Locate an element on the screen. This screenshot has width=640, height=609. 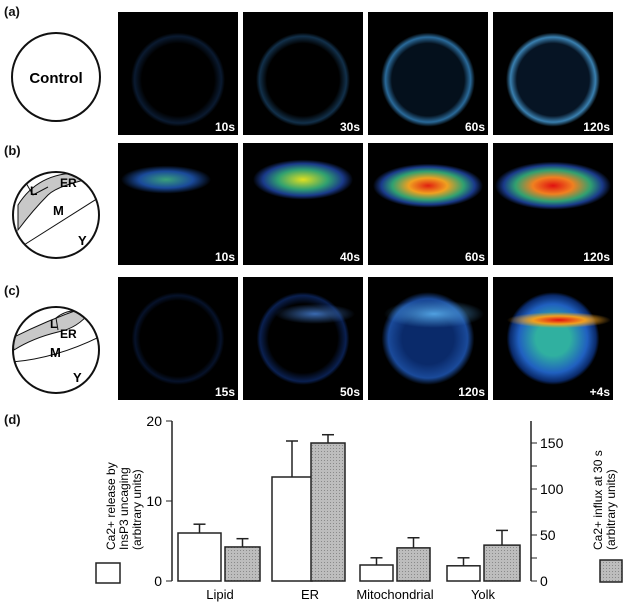
image-a-4: 120s is located at coordinates (553, 73).